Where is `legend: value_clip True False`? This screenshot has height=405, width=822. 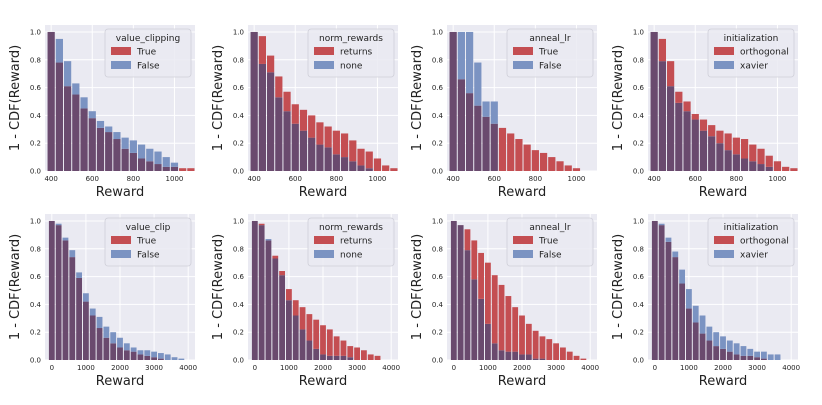 legend: value_clip True False is located at coordinates (148, 242).